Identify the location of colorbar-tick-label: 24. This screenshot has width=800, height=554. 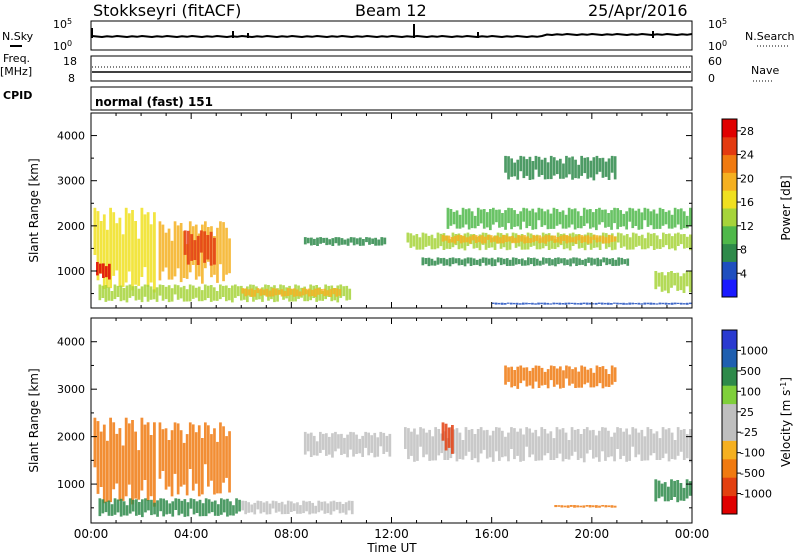
(747, 155).